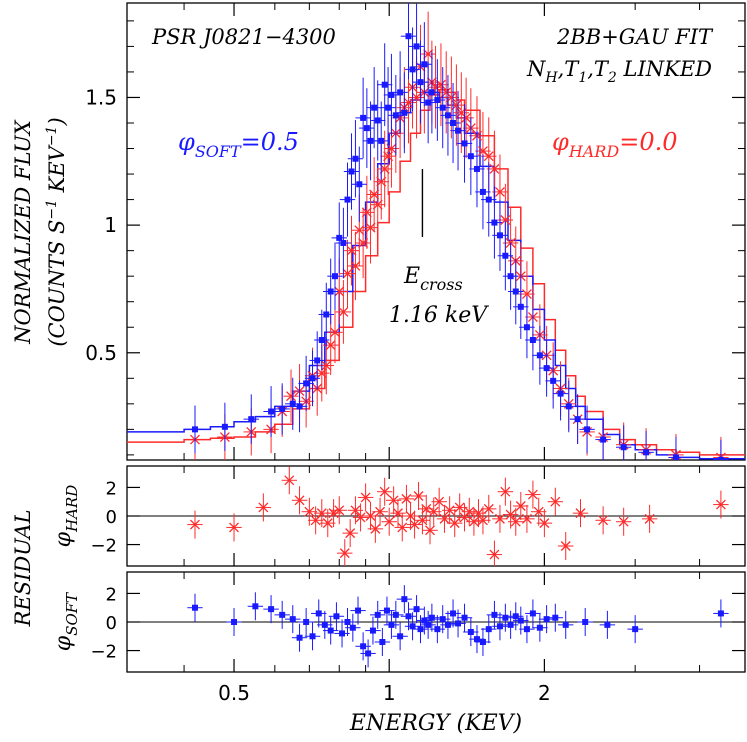 This screenshot has height=742, width=747. I want to click on residual-label: RESIDUAL, so click(23, 569).